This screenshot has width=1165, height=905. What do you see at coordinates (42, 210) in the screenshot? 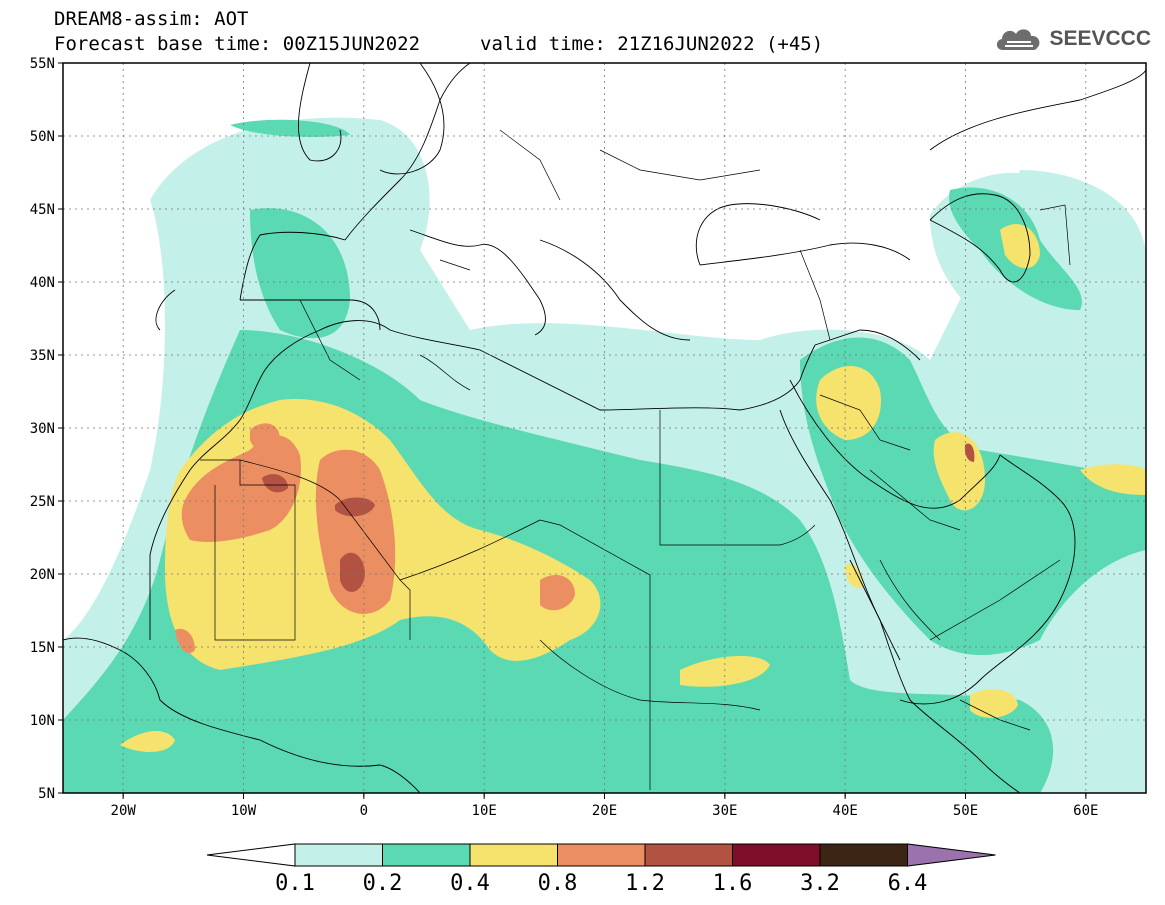
I see `lat-tick-label: 45N` at bounding box center [42, 210].